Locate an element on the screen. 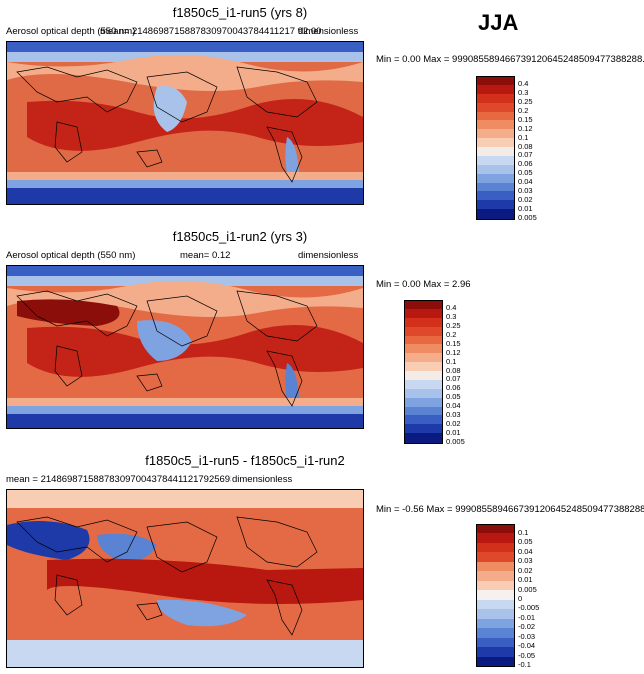 This screenshot has width=644, height=674. panel-1-map is located at coordinates (185, 123).